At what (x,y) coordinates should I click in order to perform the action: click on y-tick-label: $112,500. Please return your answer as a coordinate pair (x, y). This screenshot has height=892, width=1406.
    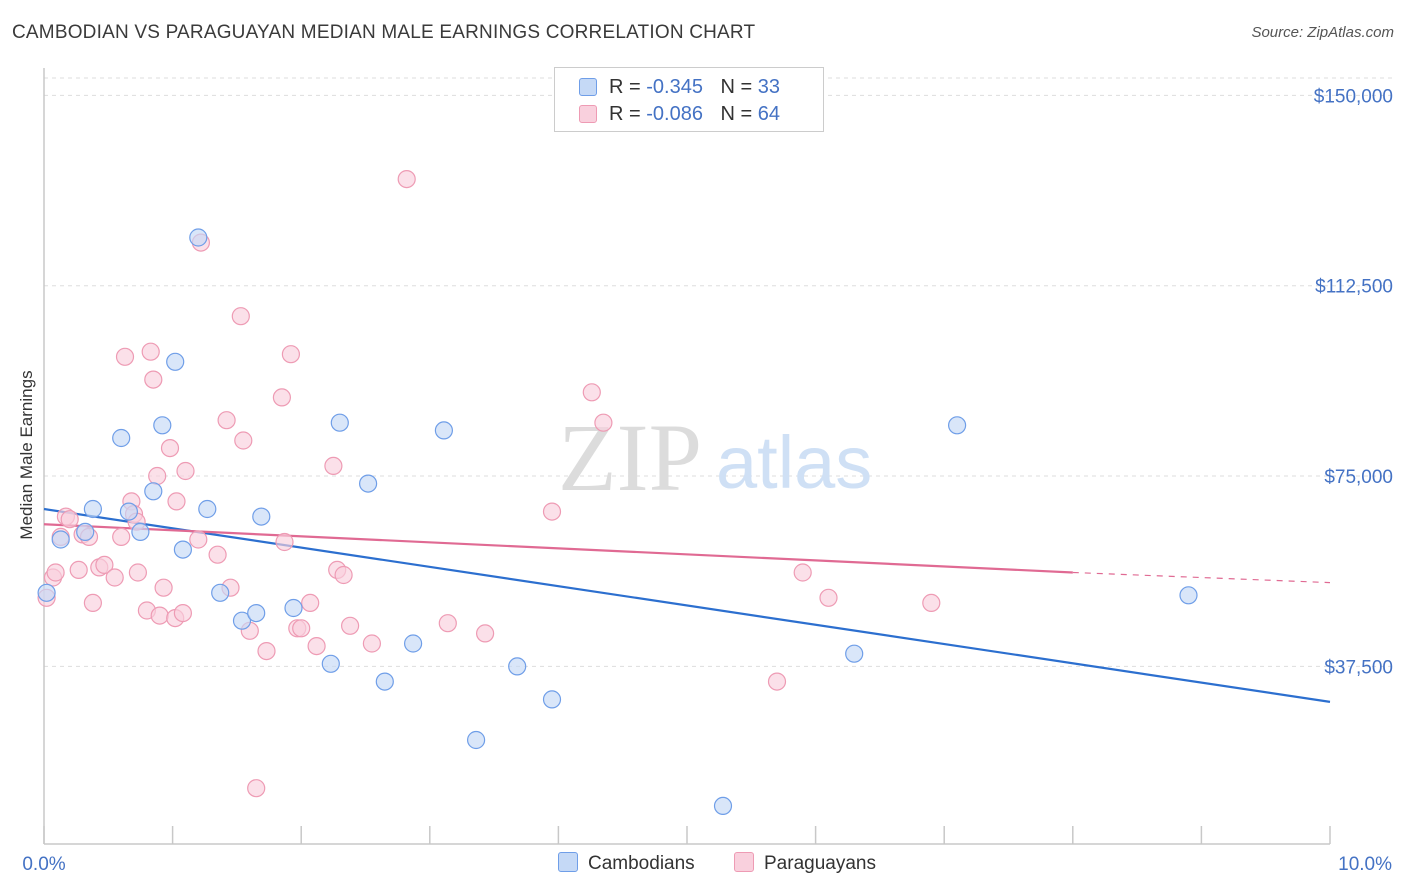
    Looking at the image, I should click on (1354, 287).